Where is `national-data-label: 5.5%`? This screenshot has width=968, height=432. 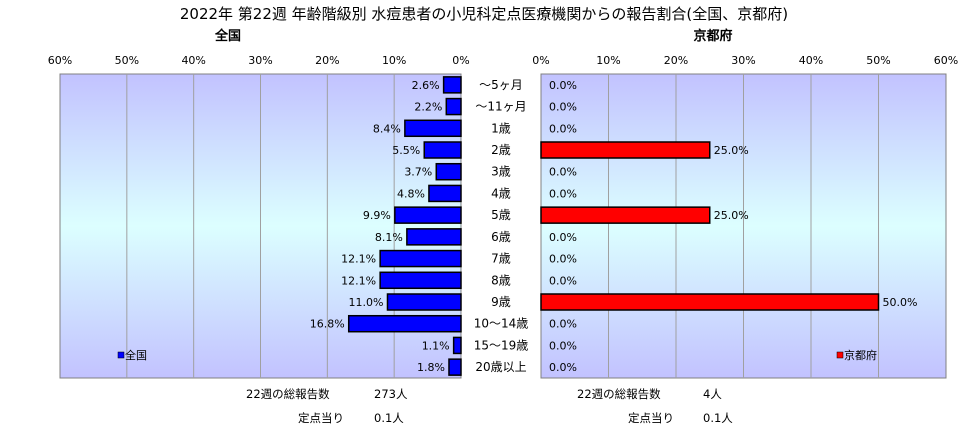 national-data-label: 5.5% is located at coordinates (406, 150).